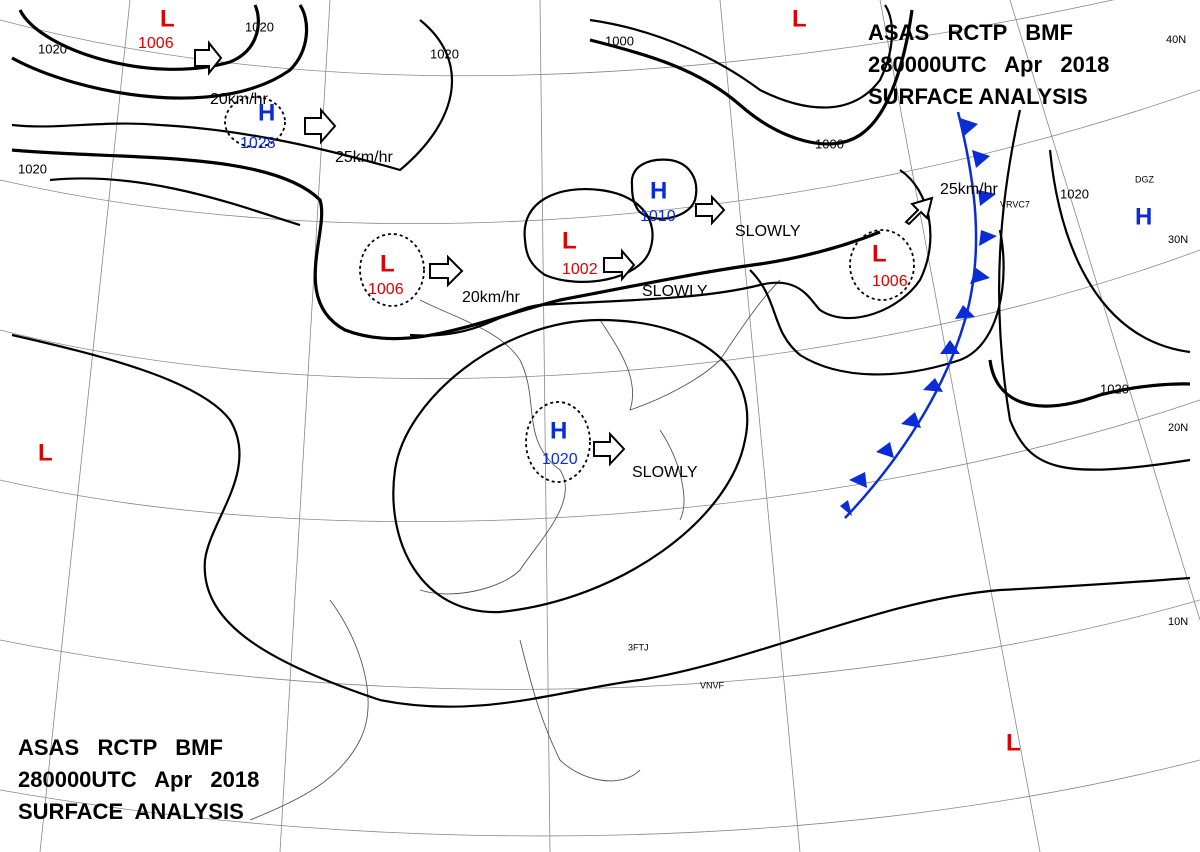  What do you see at coordinates (258, 143) in the screenshot?
I see `pressure: 1028` at bounding box center [258, 143].